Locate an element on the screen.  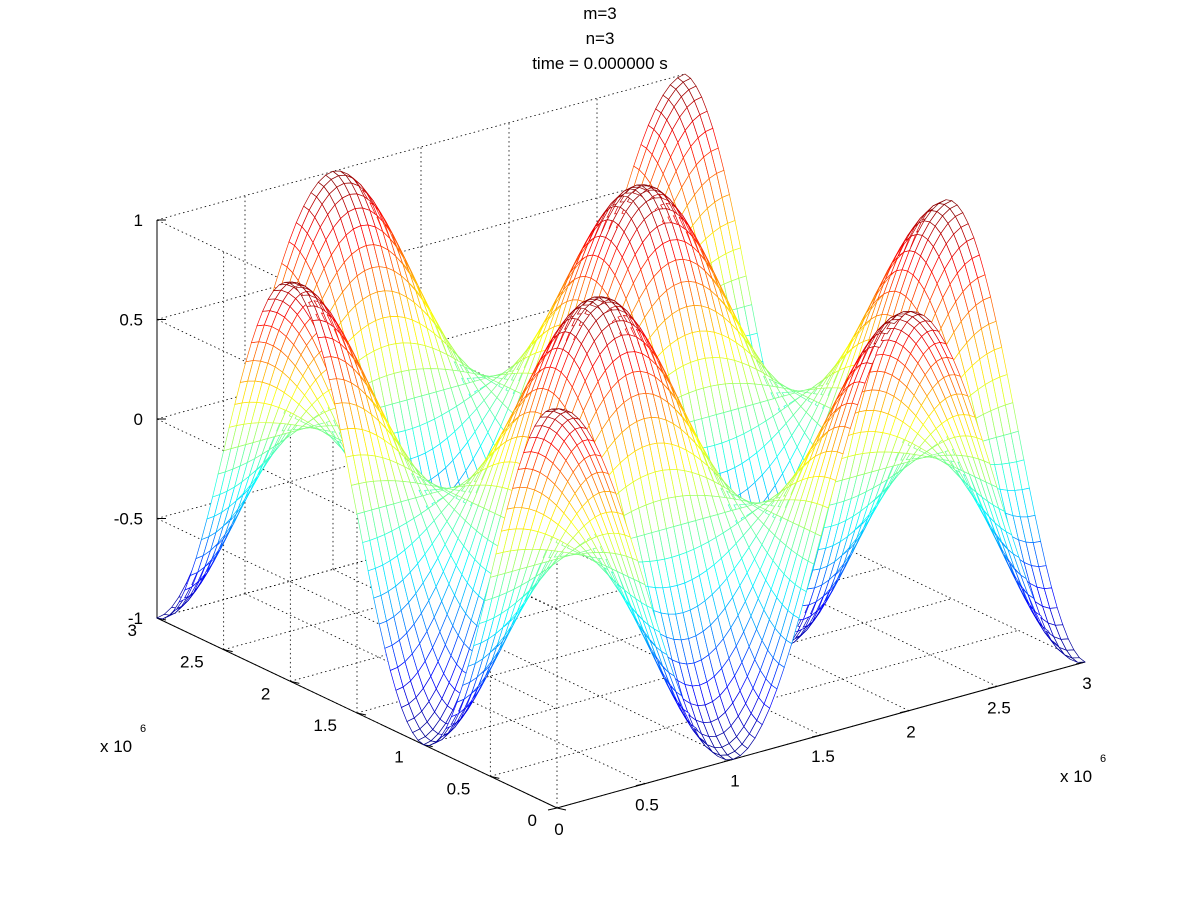
title-line-time: time = 0.000000 s is located at coordinates (600, 63).